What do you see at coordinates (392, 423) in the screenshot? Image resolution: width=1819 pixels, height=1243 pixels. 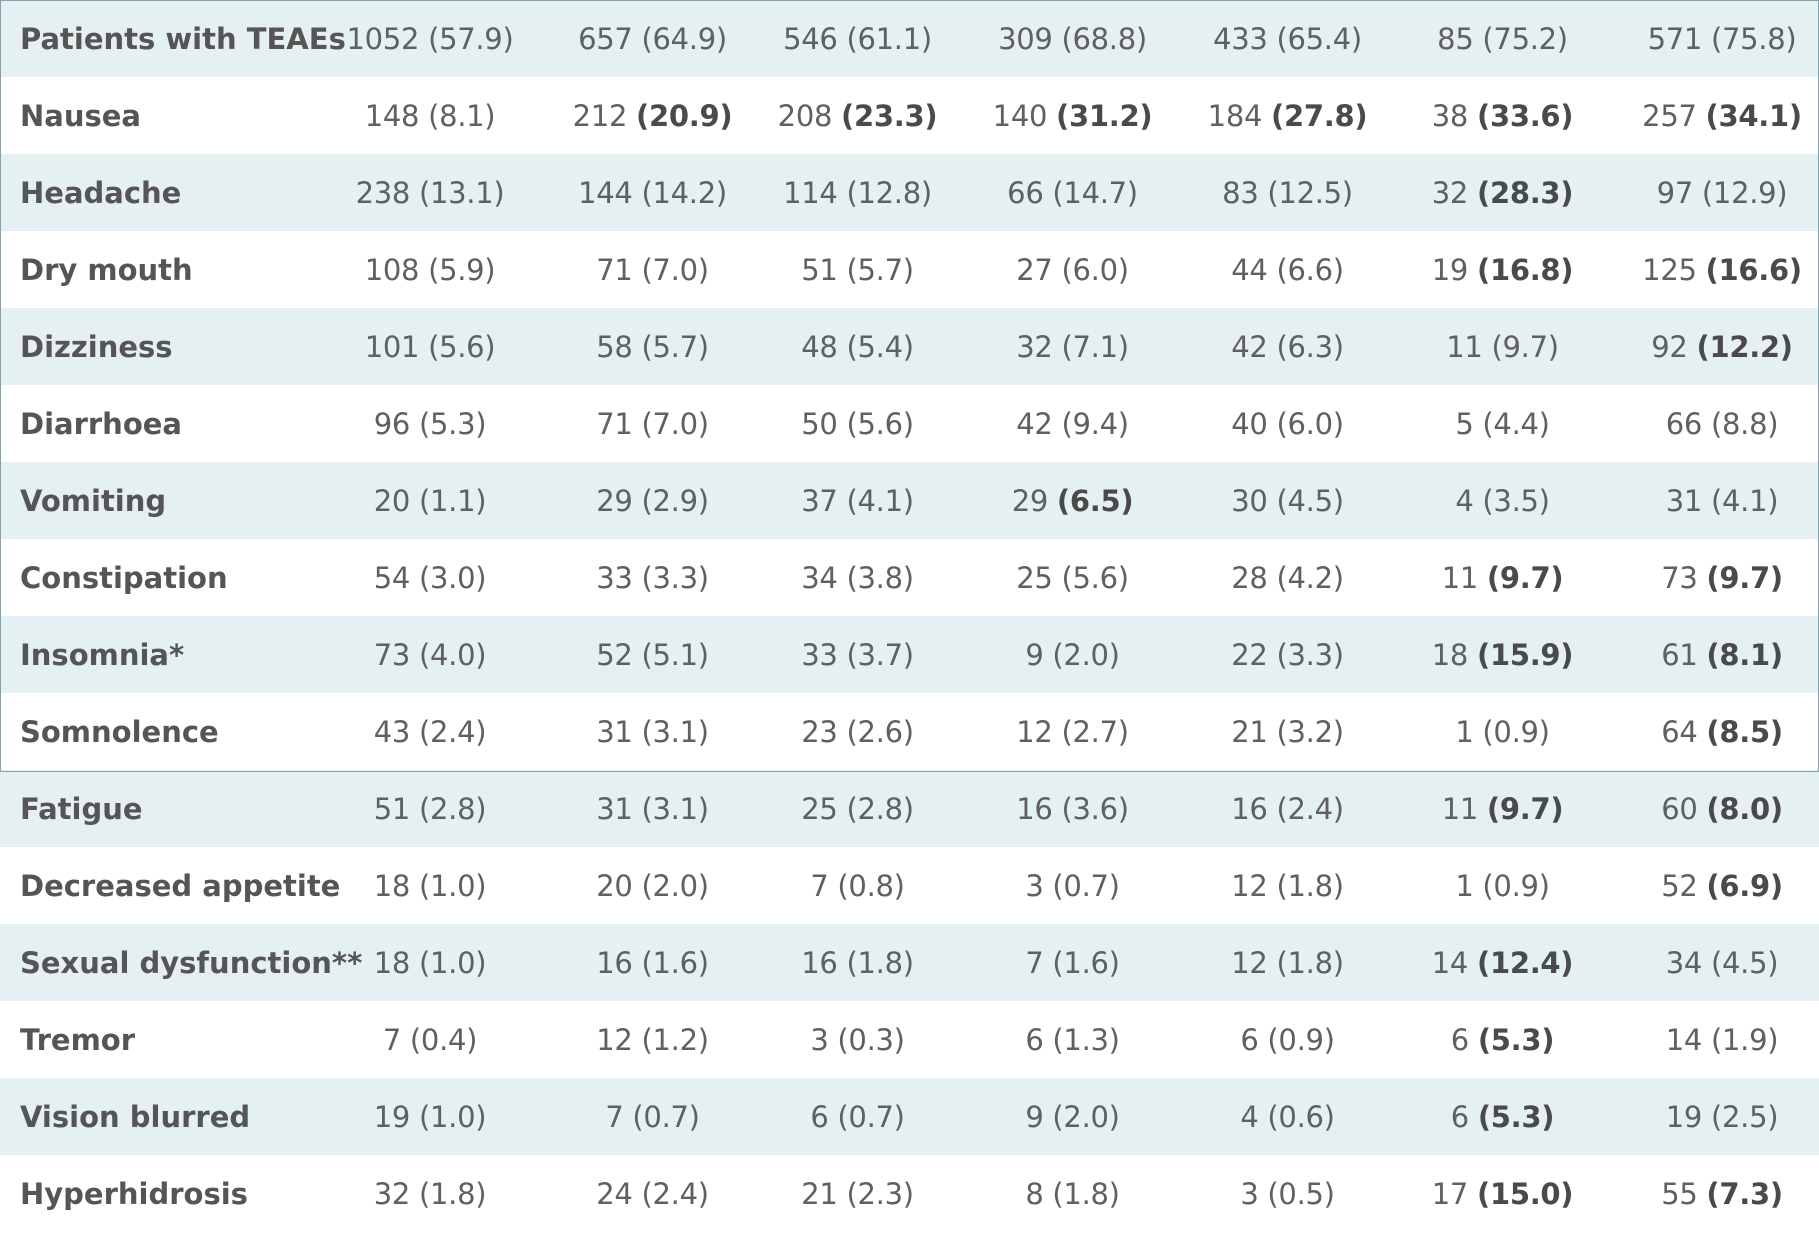 I see `cell-count: 96` at bounding box center [392, 423].